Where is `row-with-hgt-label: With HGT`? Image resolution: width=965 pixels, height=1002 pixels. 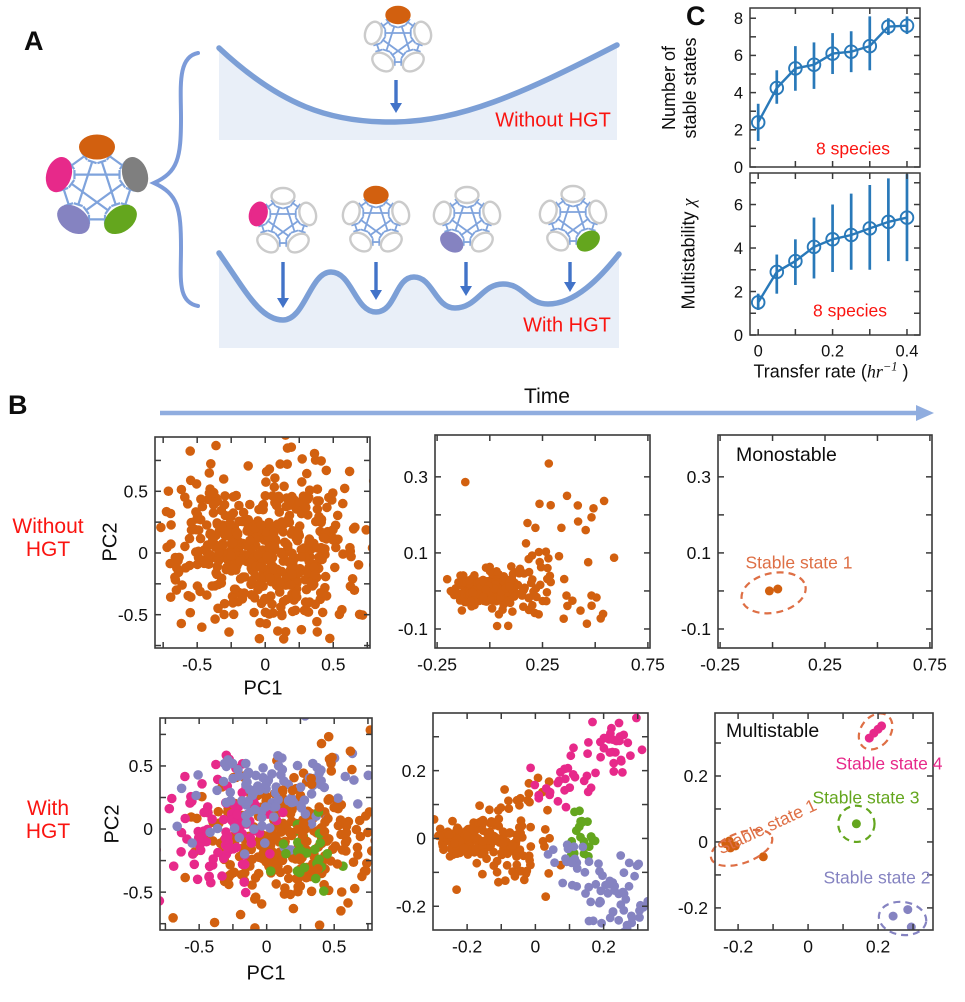
row-with-hgt-label: With HGT is located at coordinates (48, 820).